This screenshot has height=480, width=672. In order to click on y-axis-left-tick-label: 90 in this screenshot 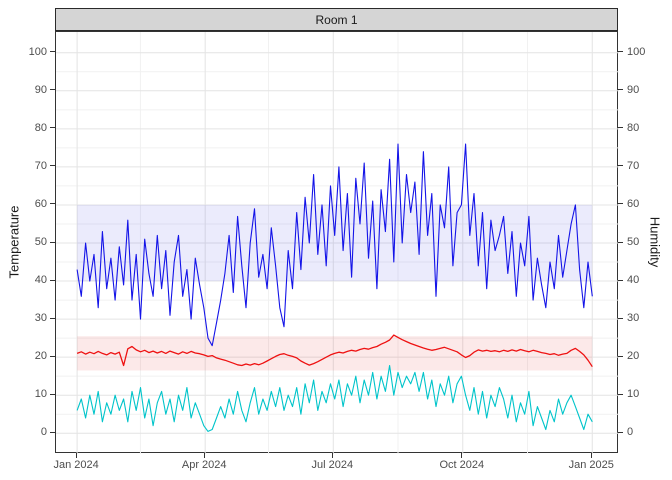, I will do `click(40, 89)`.